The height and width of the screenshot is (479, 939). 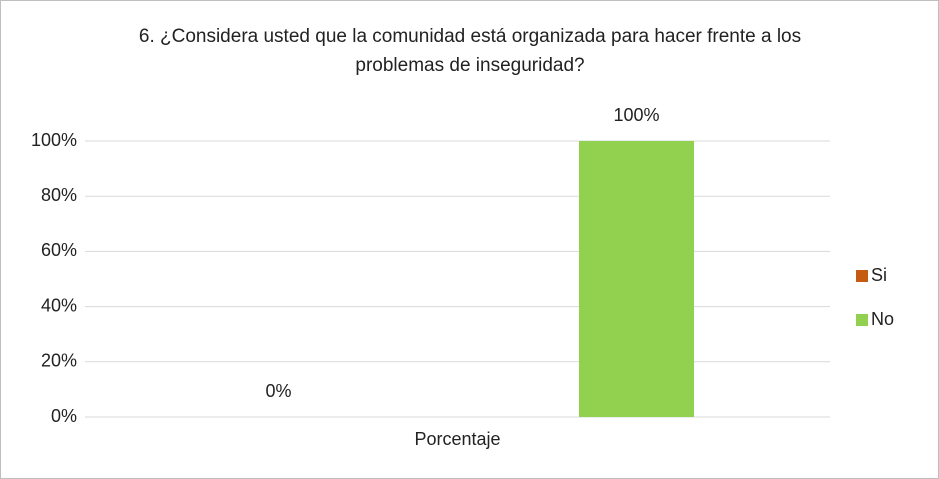 What do you see at coordinates (64, 416) in the screenshot?
I see `y-tick-label: 0%` at bounding box center [64, 416].